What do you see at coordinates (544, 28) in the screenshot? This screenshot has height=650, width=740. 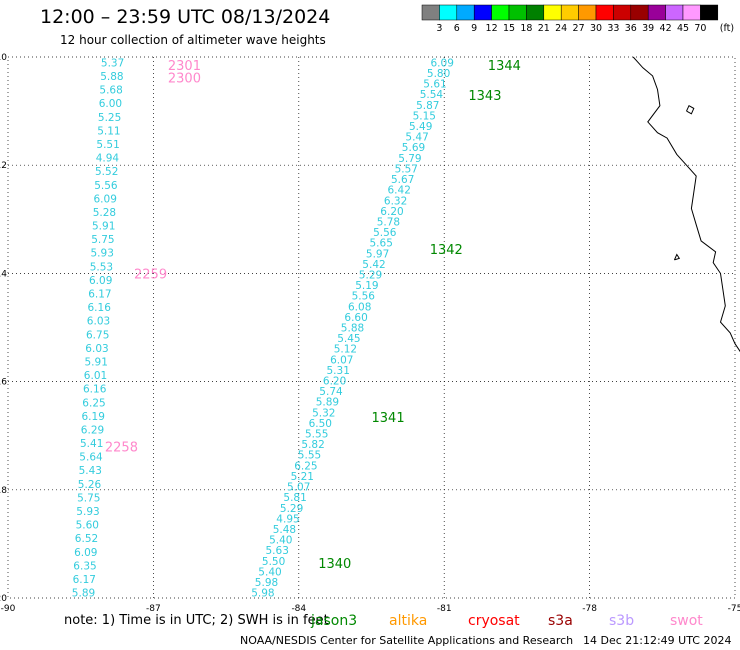 I see `color-legend-label: 21` at bounding box center [544, 28].